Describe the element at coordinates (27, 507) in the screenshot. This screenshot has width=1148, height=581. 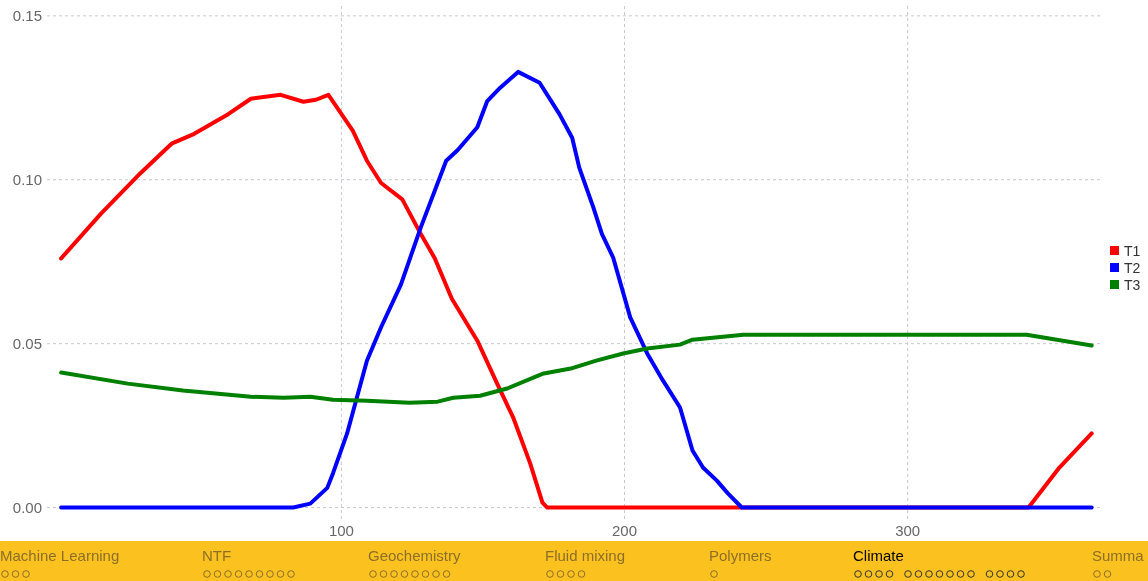
I see `y-tick-label: 0.00` at that location.